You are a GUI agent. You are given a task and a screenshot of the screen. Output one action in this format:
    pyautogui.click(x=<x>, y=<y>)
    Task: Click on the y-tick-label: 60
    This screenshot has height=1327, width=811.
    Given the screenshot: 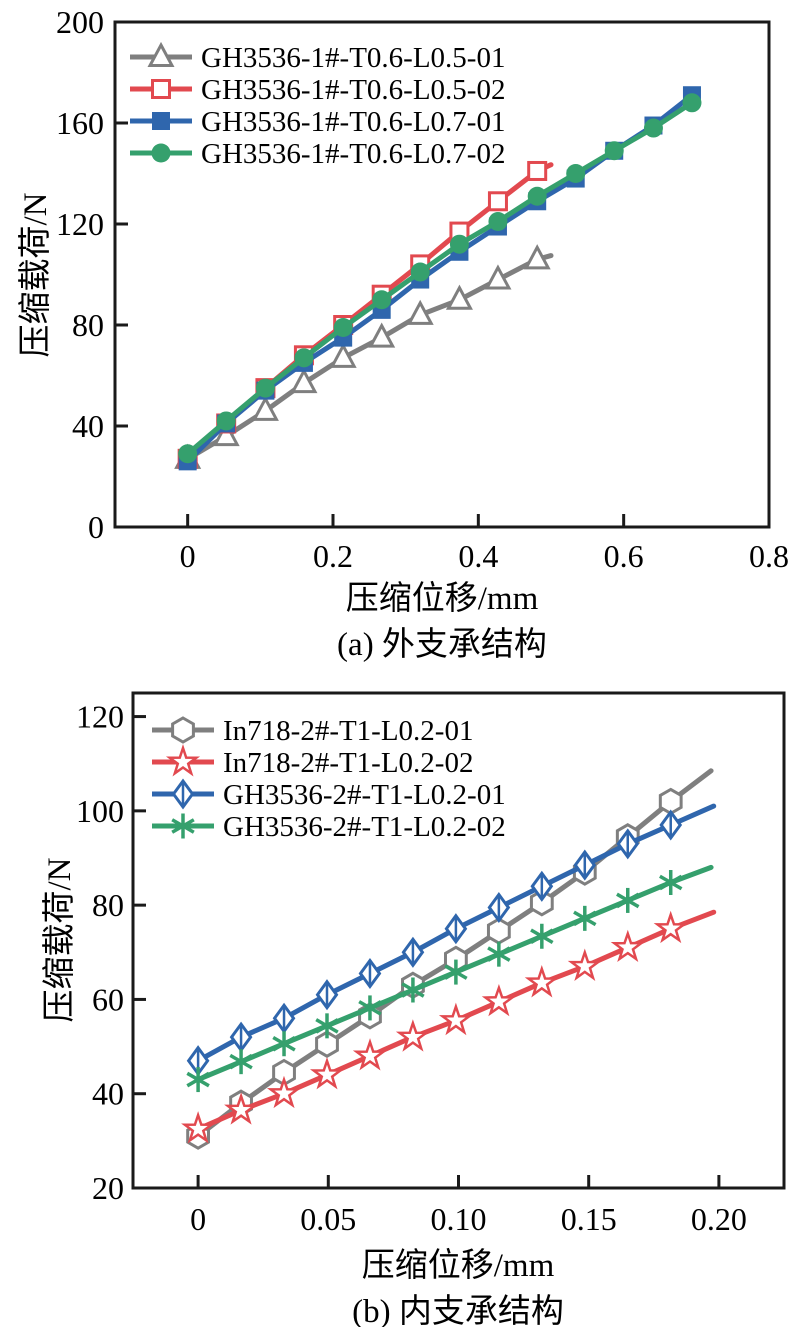 What is the action you would take?
    pyautogui.click(x=108, y=999)
    